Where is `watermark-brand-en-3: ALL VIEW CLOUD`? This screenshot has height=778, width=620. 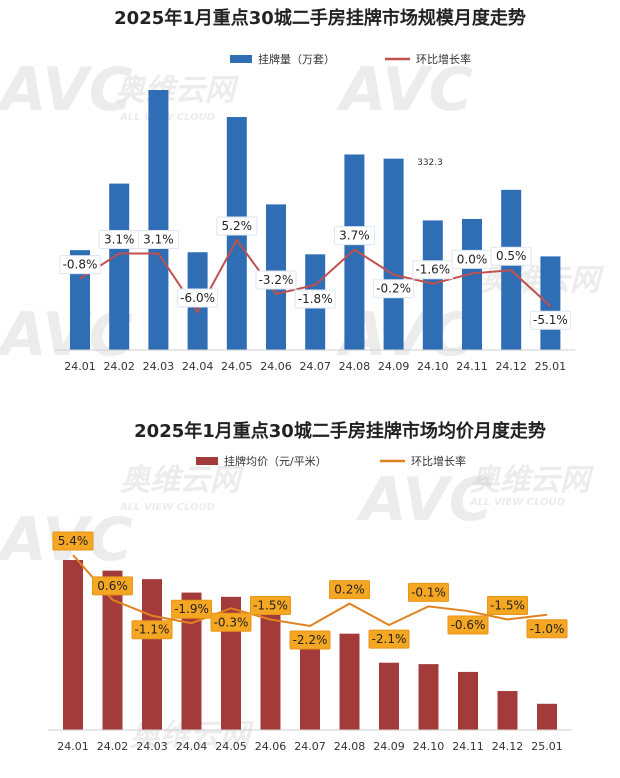
watermark-brand-en-3: ALL VIEW CLOUD is located at coordinates (517, 502).